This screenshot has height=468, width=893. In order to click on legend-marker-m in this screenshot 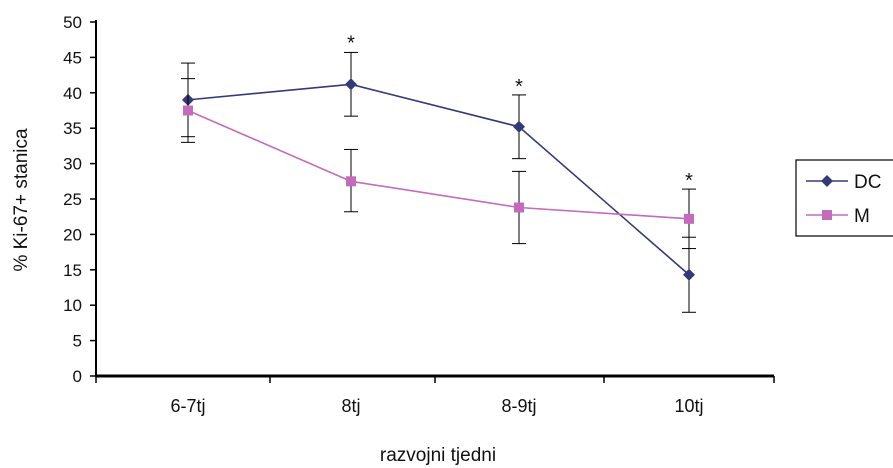, I will do `click(827, 215)`.